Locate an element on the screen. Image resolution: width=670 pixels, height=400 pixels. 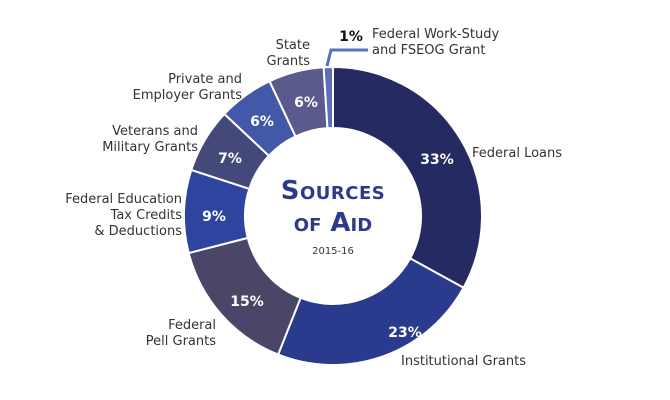
label-state: State Grants is located at coordinates (288, 53).